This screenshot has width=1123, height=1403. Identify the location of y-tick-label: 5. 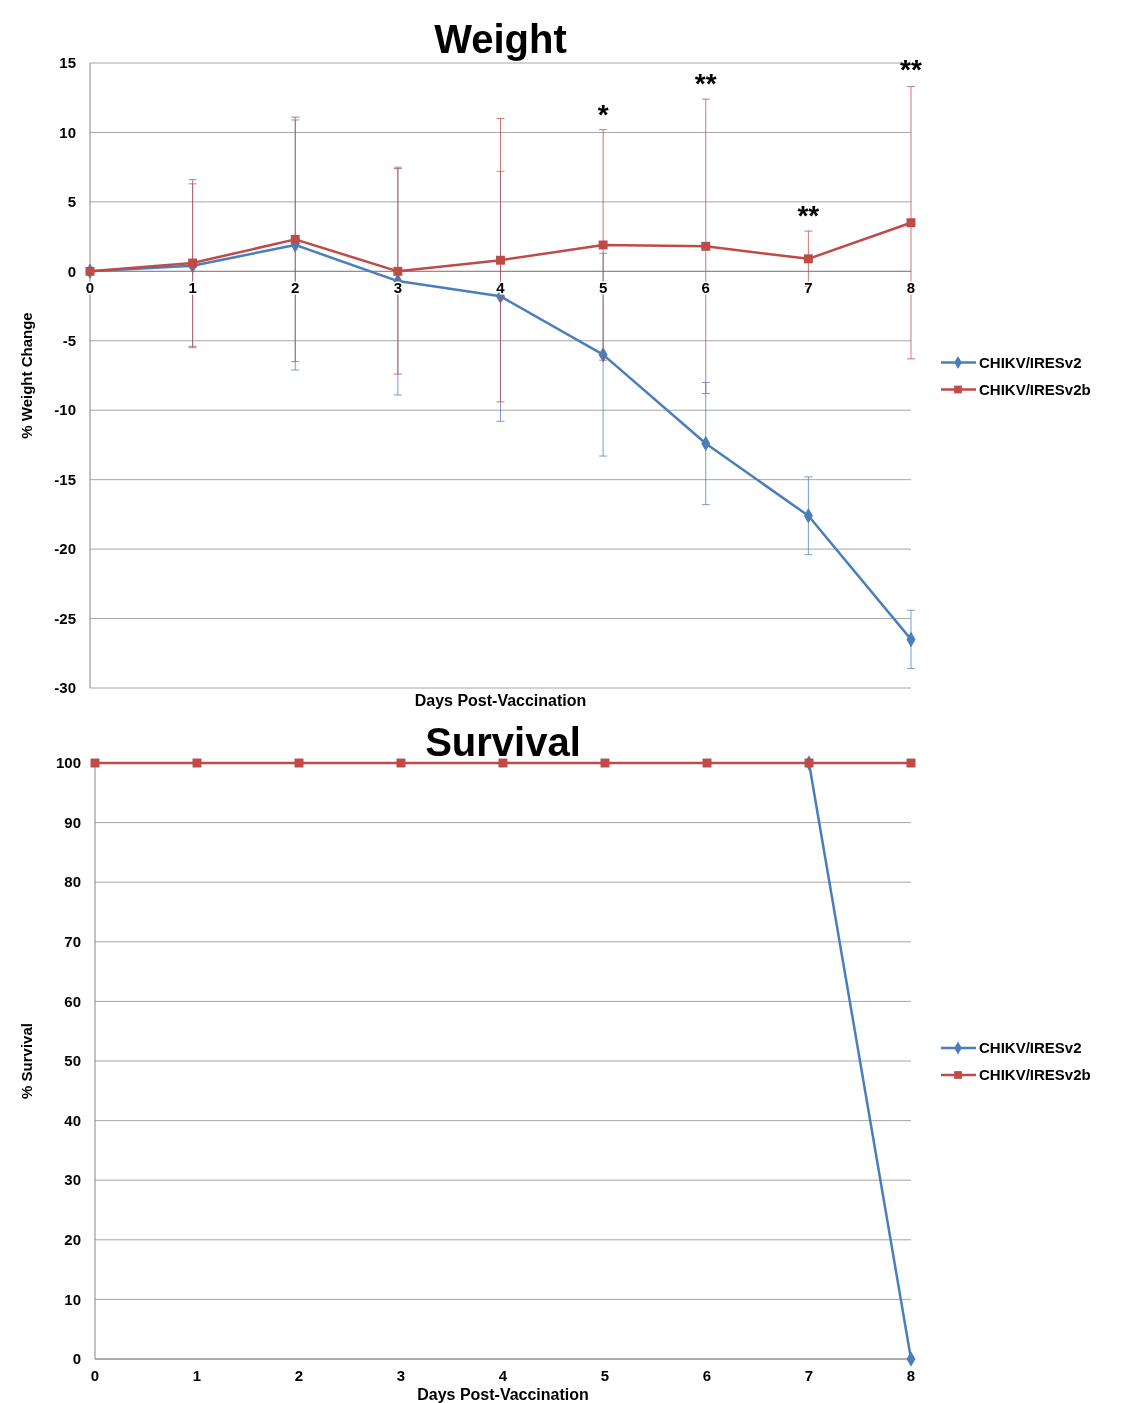
(71, 202).